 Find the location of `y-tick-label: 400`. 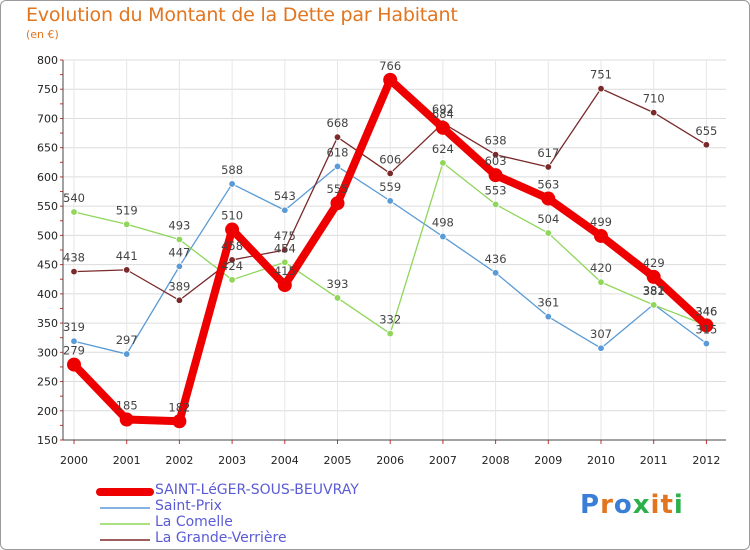

y-tick-label: 400 is located at coordinates (47, 294).